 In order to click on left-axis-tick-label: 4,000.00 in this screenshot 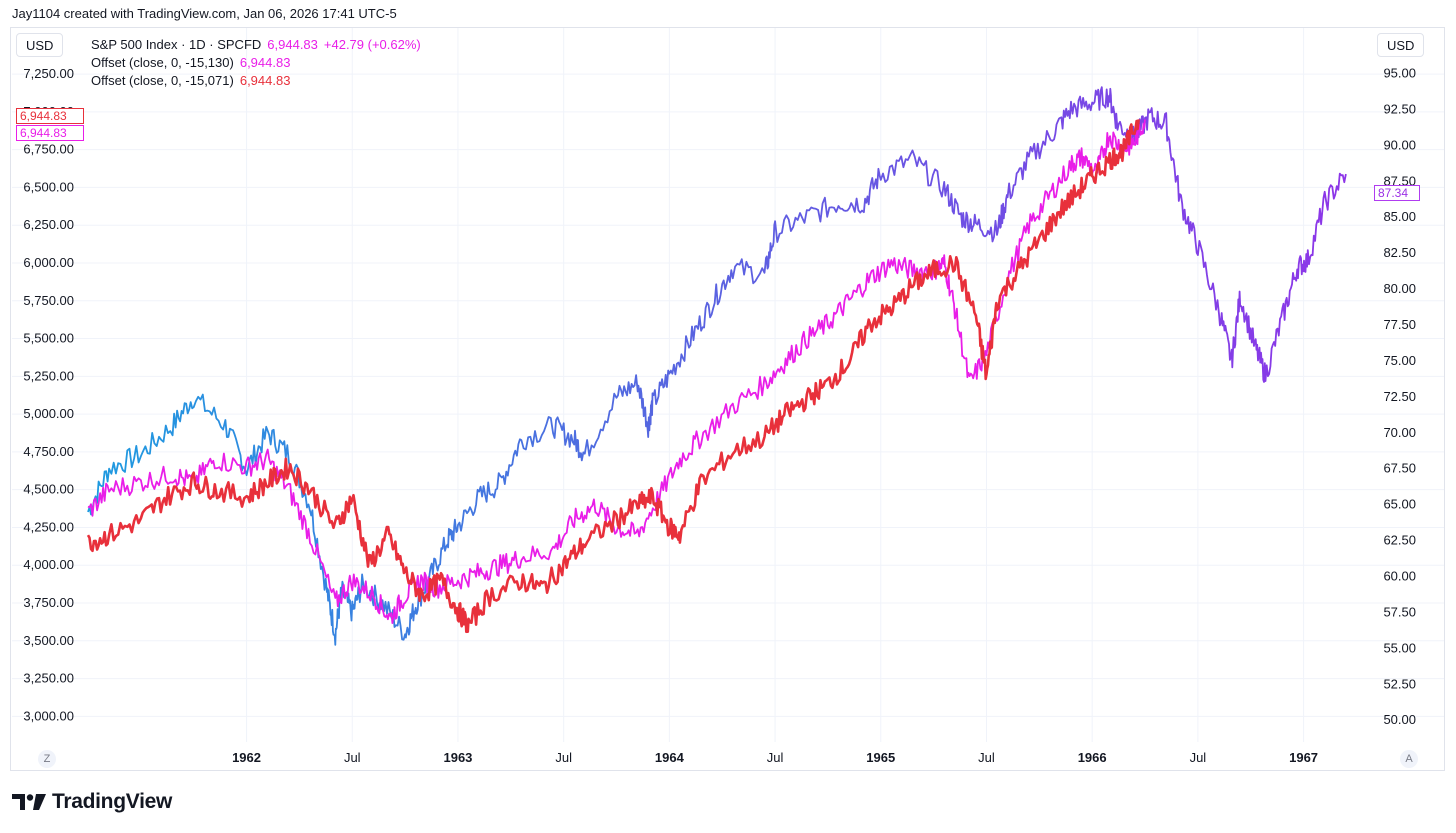, I will do `click(48, 564)`.